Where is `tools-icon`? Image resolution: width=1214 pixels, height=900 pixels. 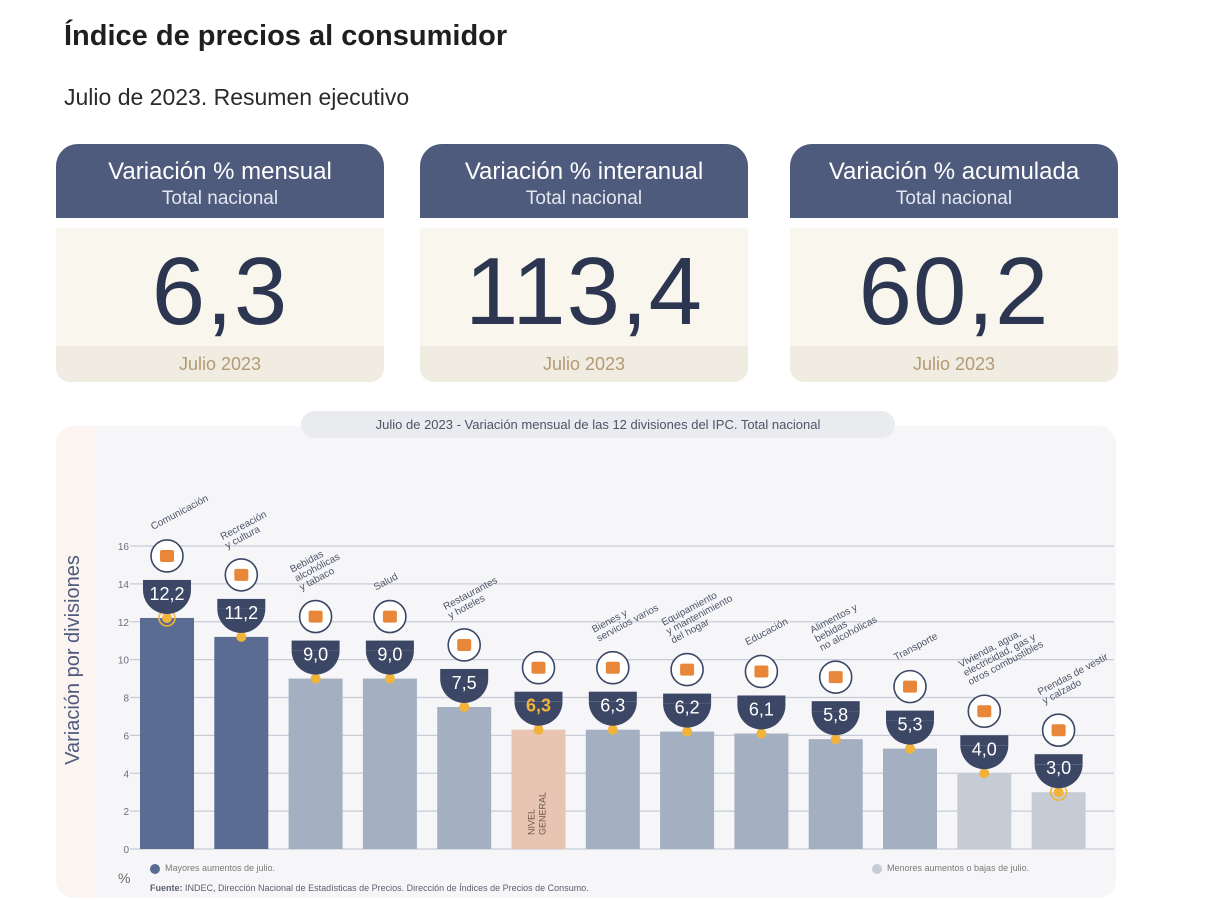 tools-icon is located at coordinates (612, 667).